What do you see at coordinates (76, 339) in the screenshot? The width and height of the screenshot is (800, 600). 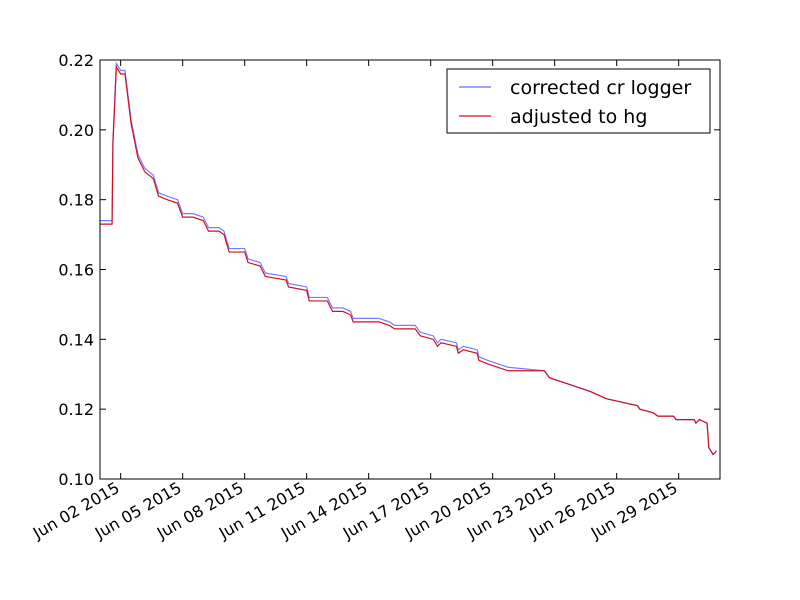 I see `y-tick-label: 0.14` at bounding box center [76, 339].